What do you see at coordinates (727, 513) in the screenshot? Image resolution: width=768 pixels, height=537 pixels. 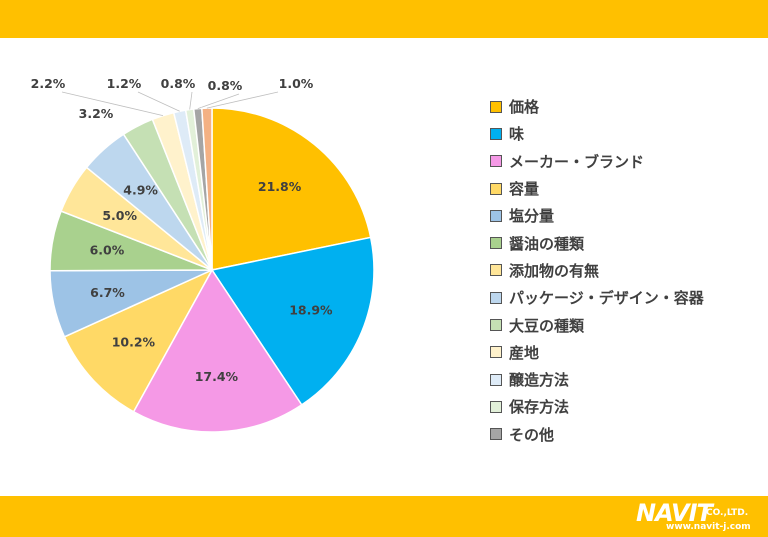 I see `logo-company: CO.,LTD.` at bounding box center [727, 513].